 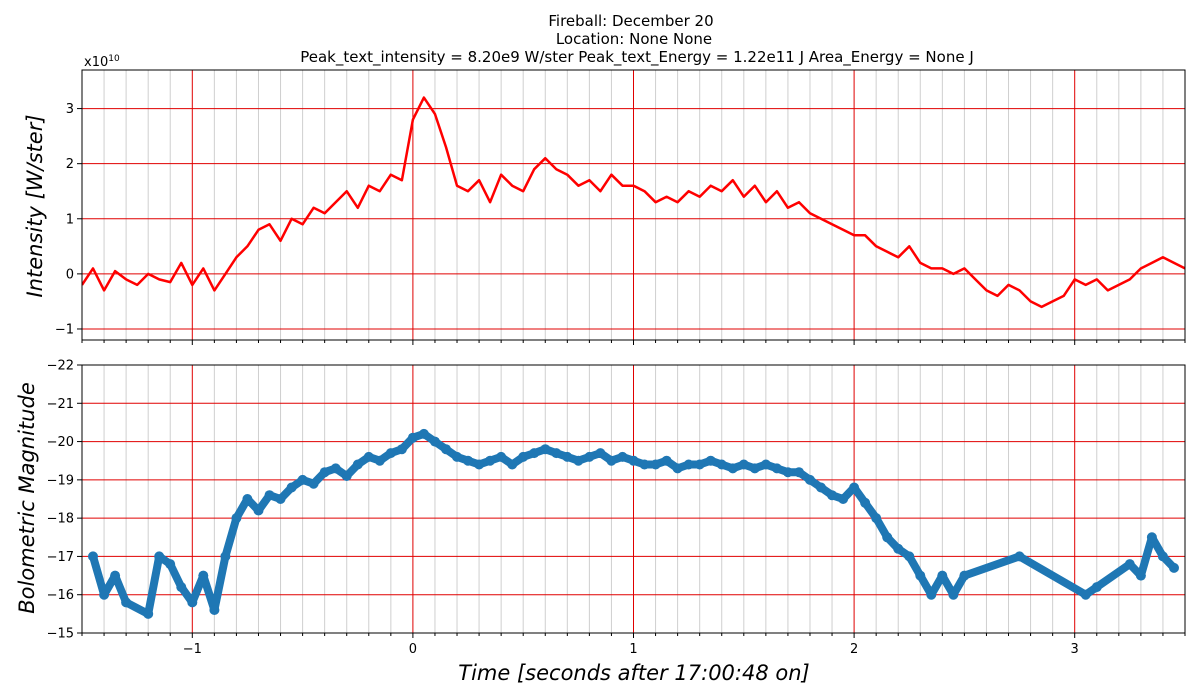 What do you see at coordinates (70, 109) in the screenshot?
I see `intensity-y-tick-label: 3` at bounding box center [70, 109].